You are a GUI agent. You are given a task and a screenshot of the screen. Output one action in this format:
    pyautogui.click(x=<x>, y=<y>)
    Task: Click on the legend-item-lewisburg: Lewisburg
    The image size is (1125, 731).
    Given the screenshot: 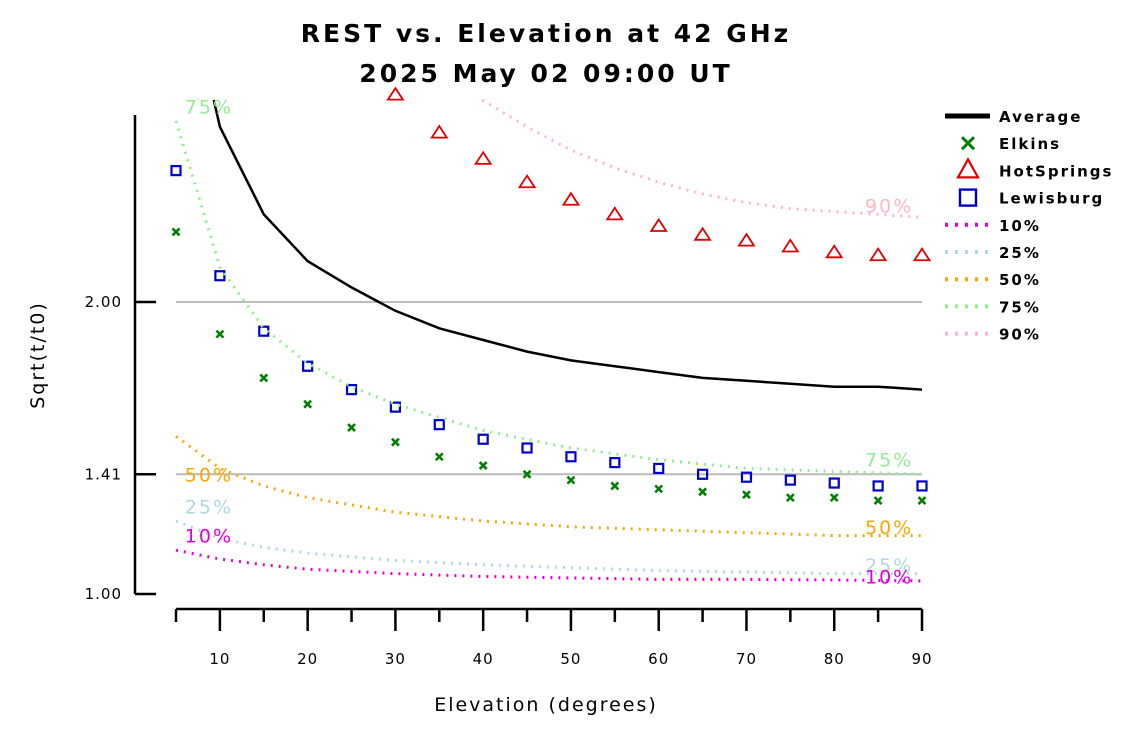 What is the action you would take?
    pyautogui.click(x=1031, y=198)
    